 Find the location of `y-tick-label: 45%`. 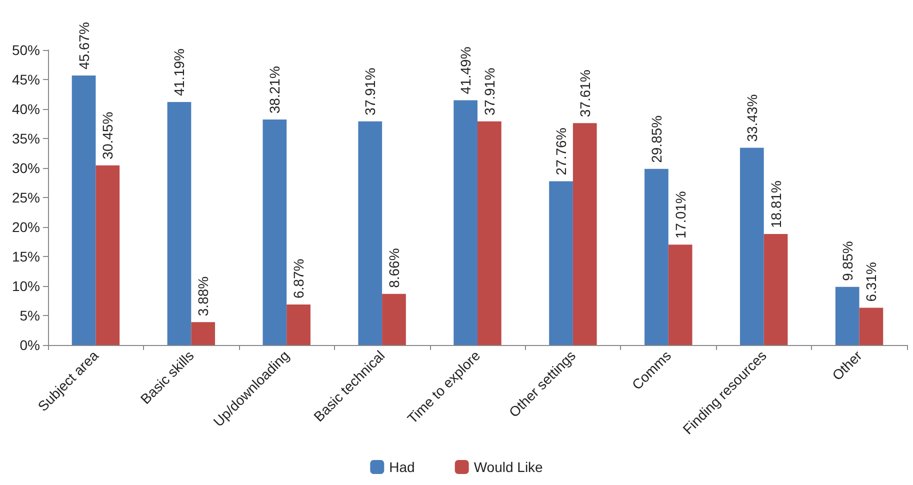

y-tick-label: 45% is located at coordinates (26, 80).